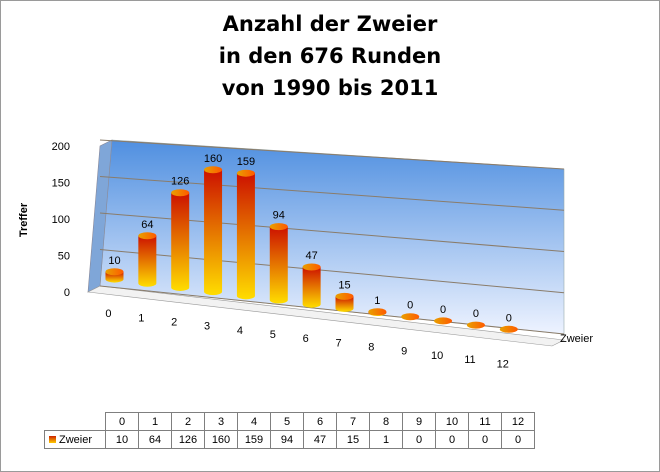 Image resolution: width=660 pixels, height=472 pixels. I want to click on table-header-cell: 5, so click(287, 421).